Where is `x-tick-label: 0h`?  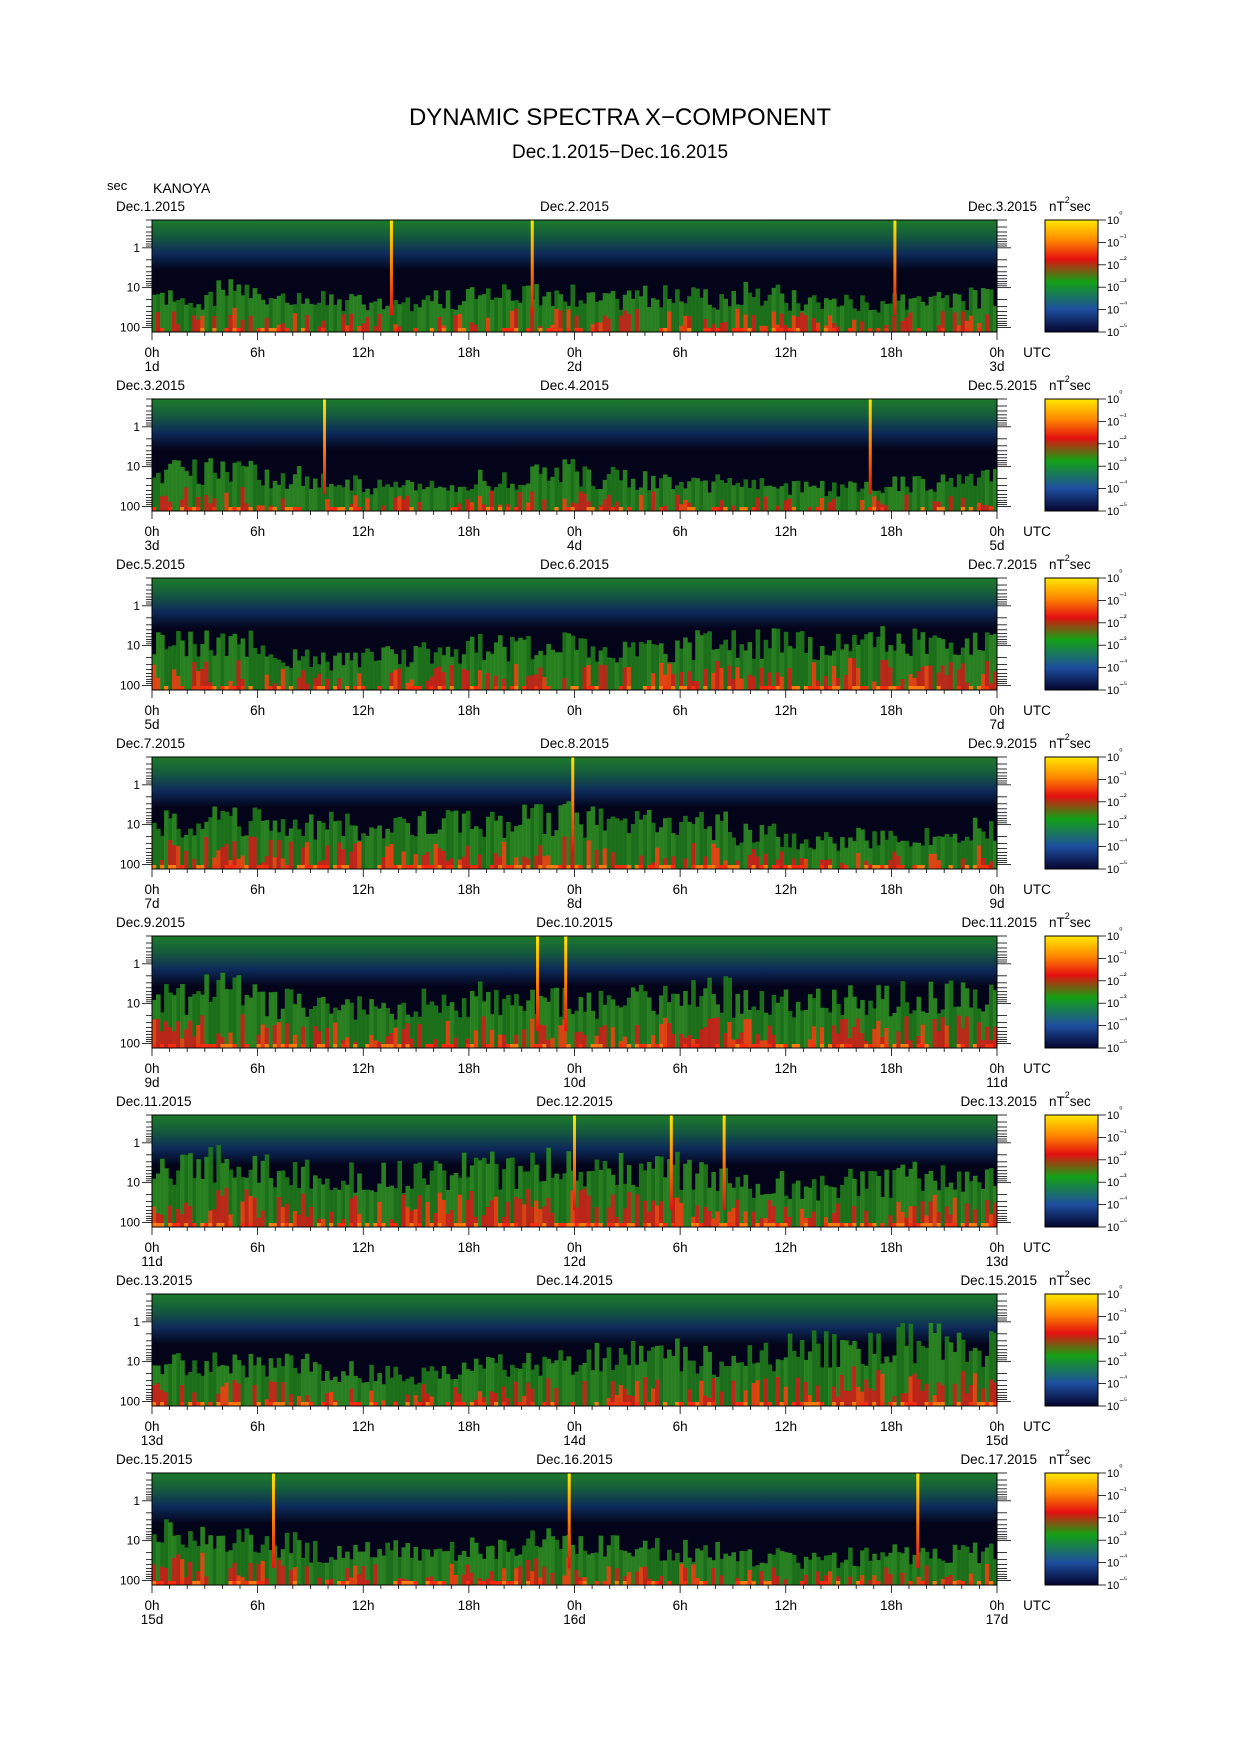
x-tick-label: 0h is located at coordinates (574, 352).